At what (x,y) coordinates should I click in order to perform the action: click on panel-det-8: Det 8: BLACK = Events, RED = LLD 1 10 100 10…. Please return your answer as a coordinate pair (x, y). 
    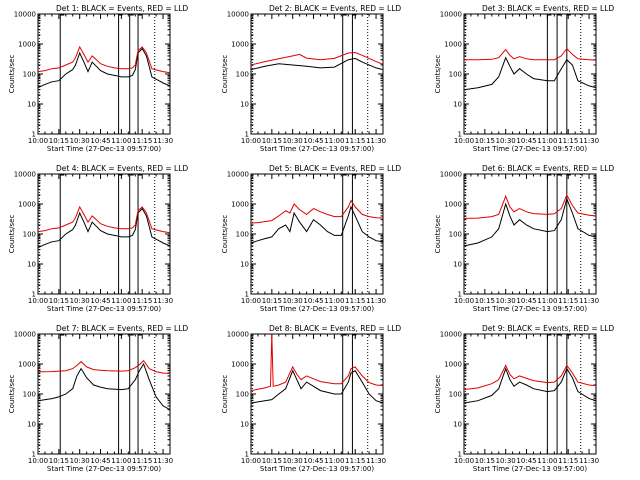
    Looking at the image, I should click on (311, 398).